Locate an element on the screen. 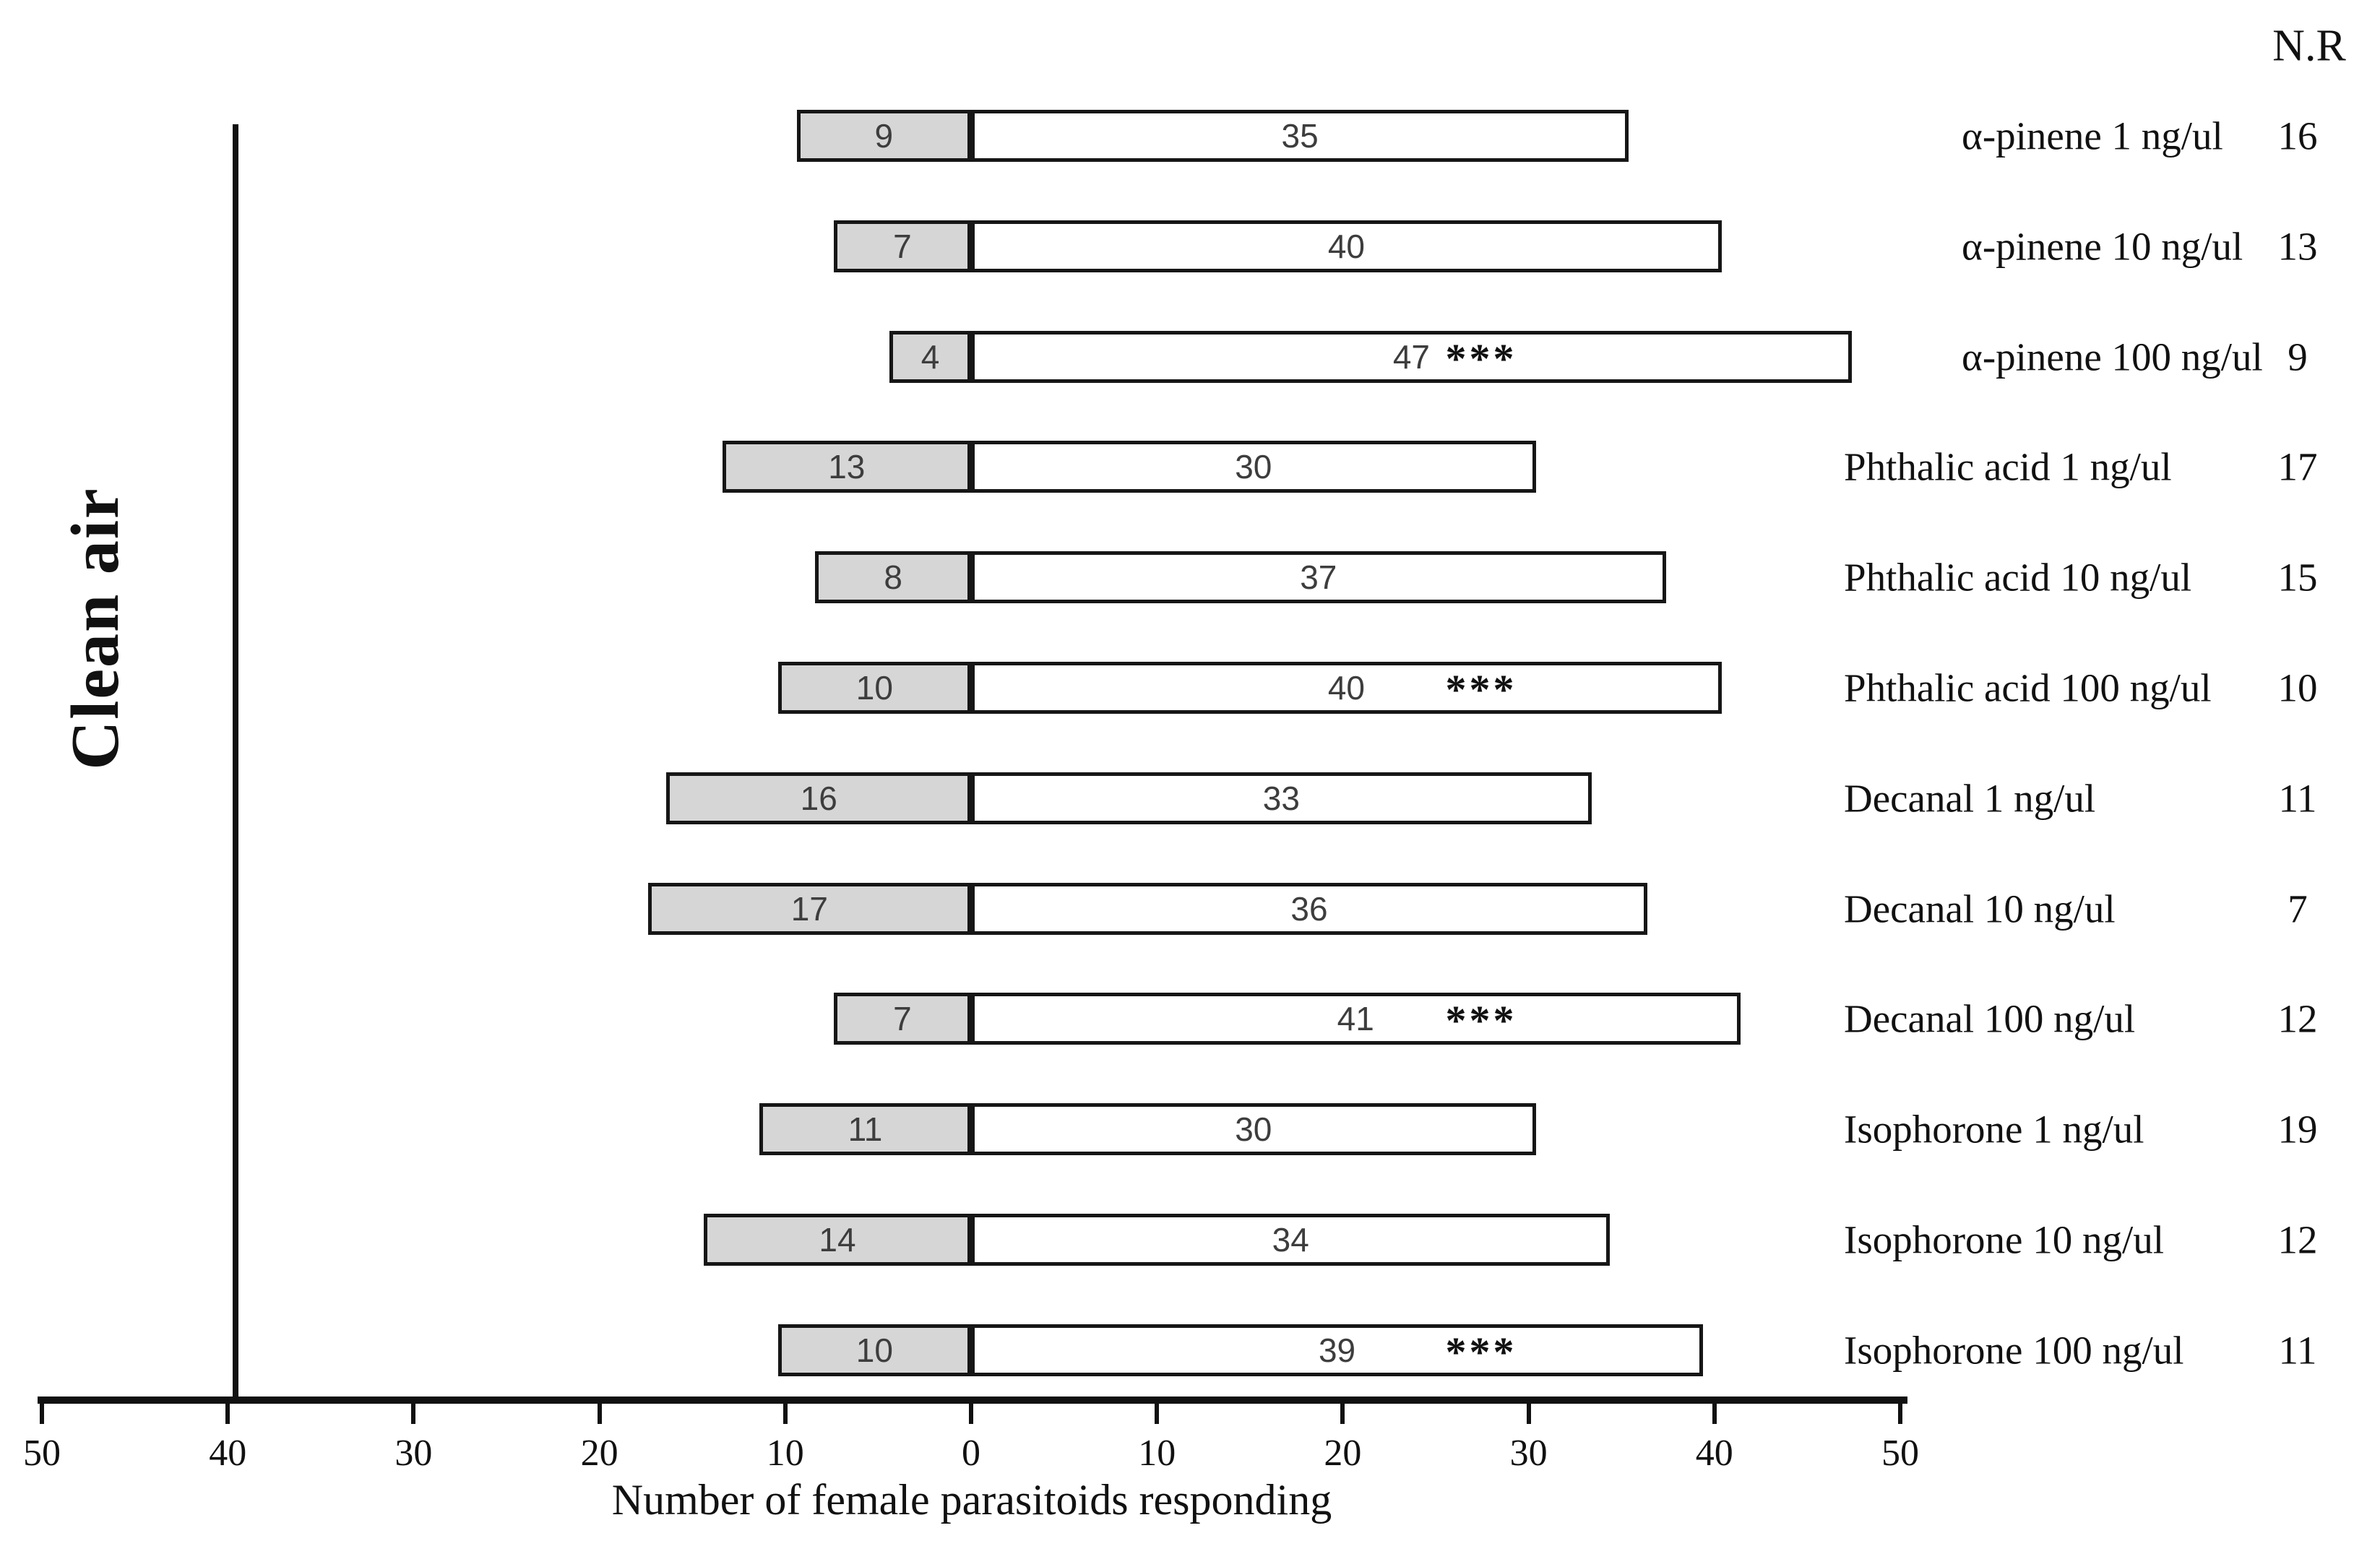 The width and height of the screenshot is (2380, 1554). chart-row: 7 40 α-pinene 10 ng/ul 13 is located at coordinates (1190, 246).